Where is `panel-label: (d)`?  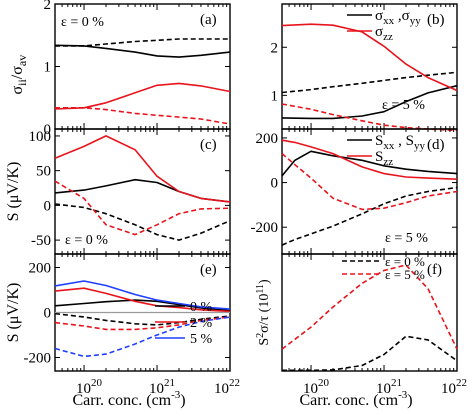 panel-label: (d) is located at coordinates (436, 145).